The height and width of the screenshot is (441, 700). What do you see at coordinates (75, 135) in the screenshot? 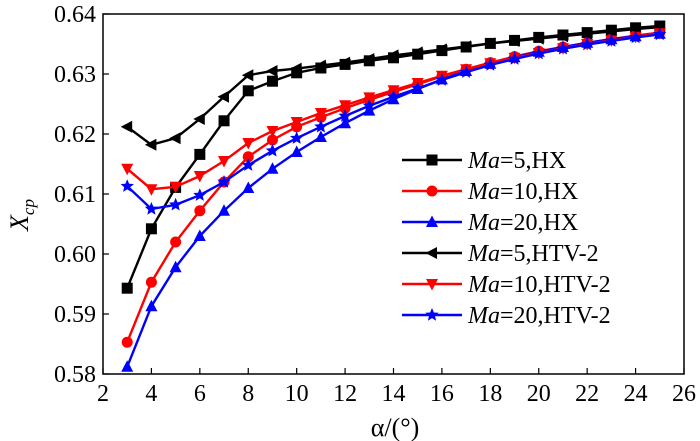
I see `y-tick-label-4: 0.62` at bounding box center [75, 135].